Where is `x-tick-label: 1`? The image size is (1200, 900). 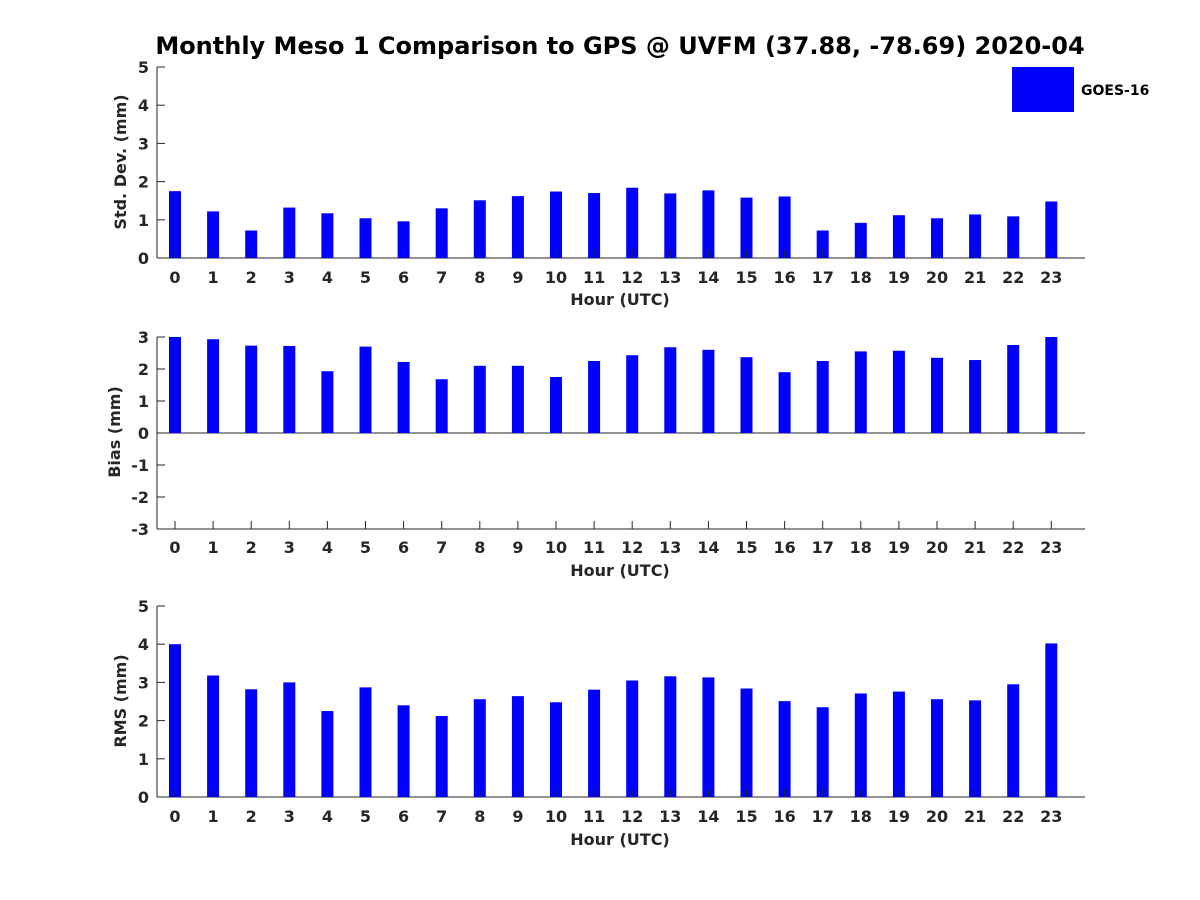 x-tick-label: 1 is located at coordinates (213, 816).